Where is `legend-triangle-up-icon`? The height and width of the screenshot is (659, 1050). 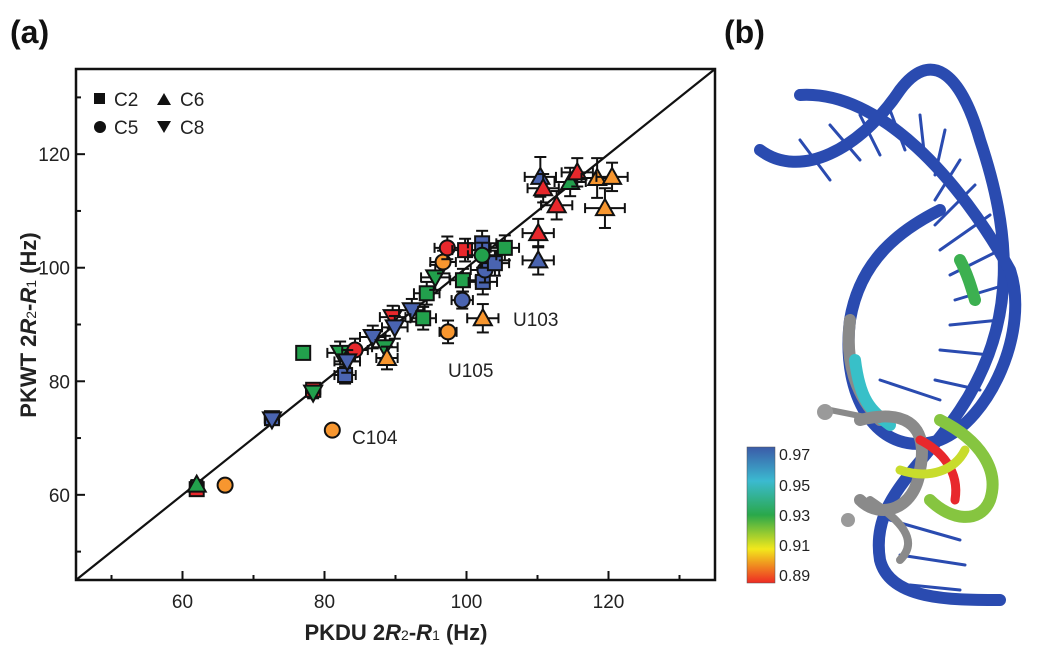
legend-triangle-up-icon is located at coordinates (164, 99).